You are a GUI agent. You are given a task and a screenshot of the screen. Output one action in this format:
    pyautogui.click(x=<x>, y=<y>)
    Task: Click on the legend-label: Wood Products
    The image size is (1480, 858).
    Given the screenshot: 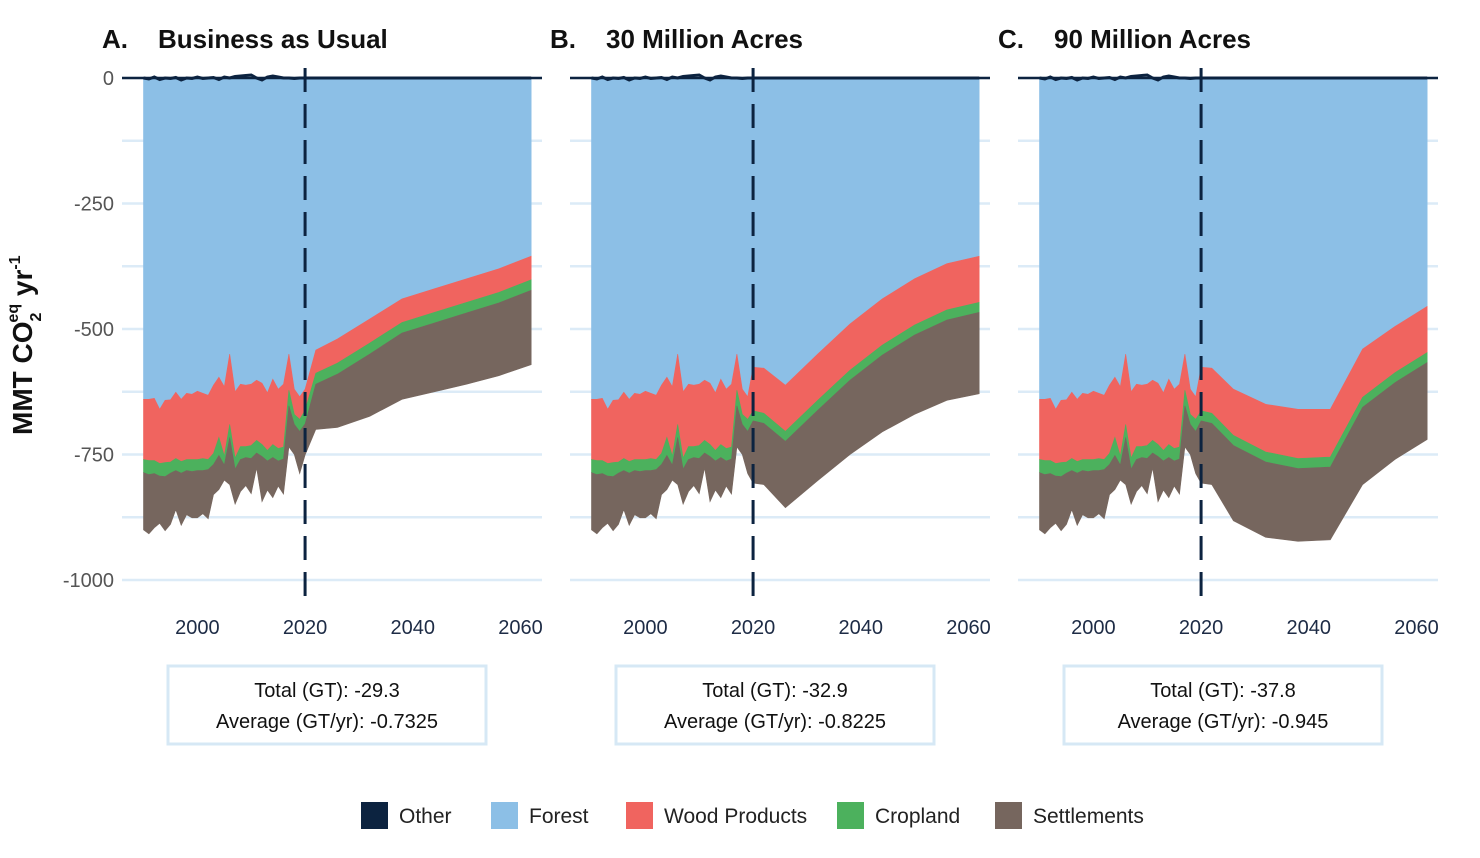 What is the action you would take?
    pyautogui.click(x=735, y=816)
    